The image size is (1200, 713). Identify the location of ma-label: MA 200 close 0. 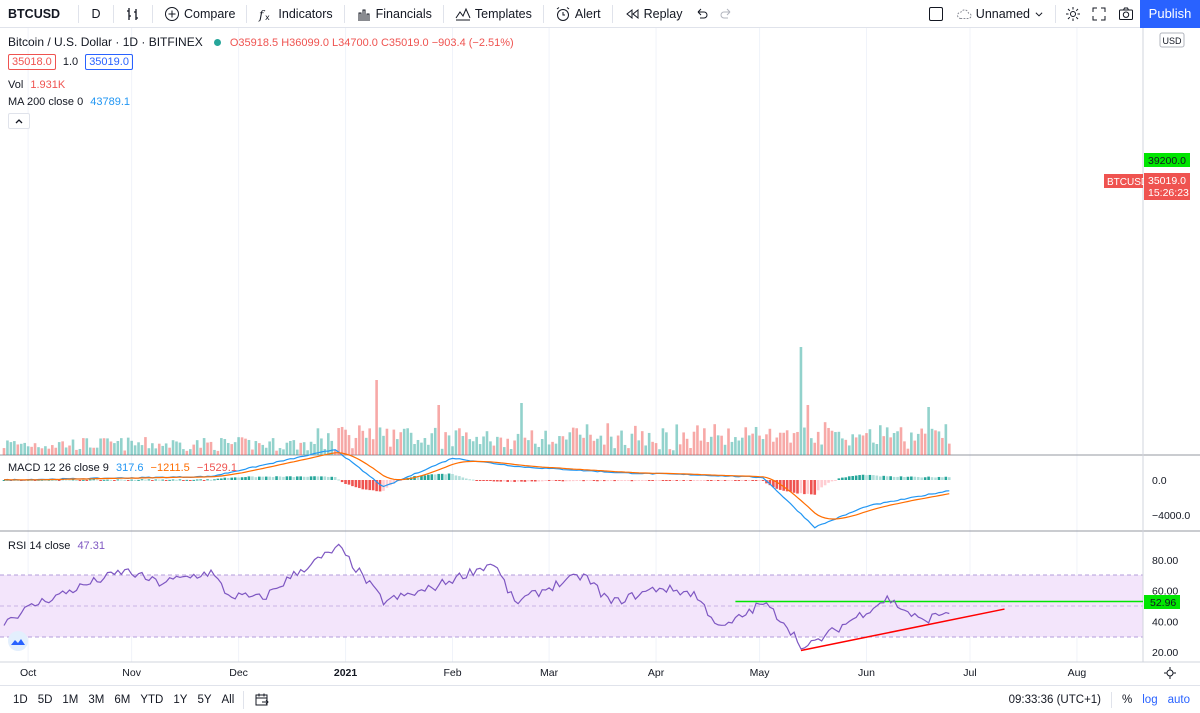
(46, 102).